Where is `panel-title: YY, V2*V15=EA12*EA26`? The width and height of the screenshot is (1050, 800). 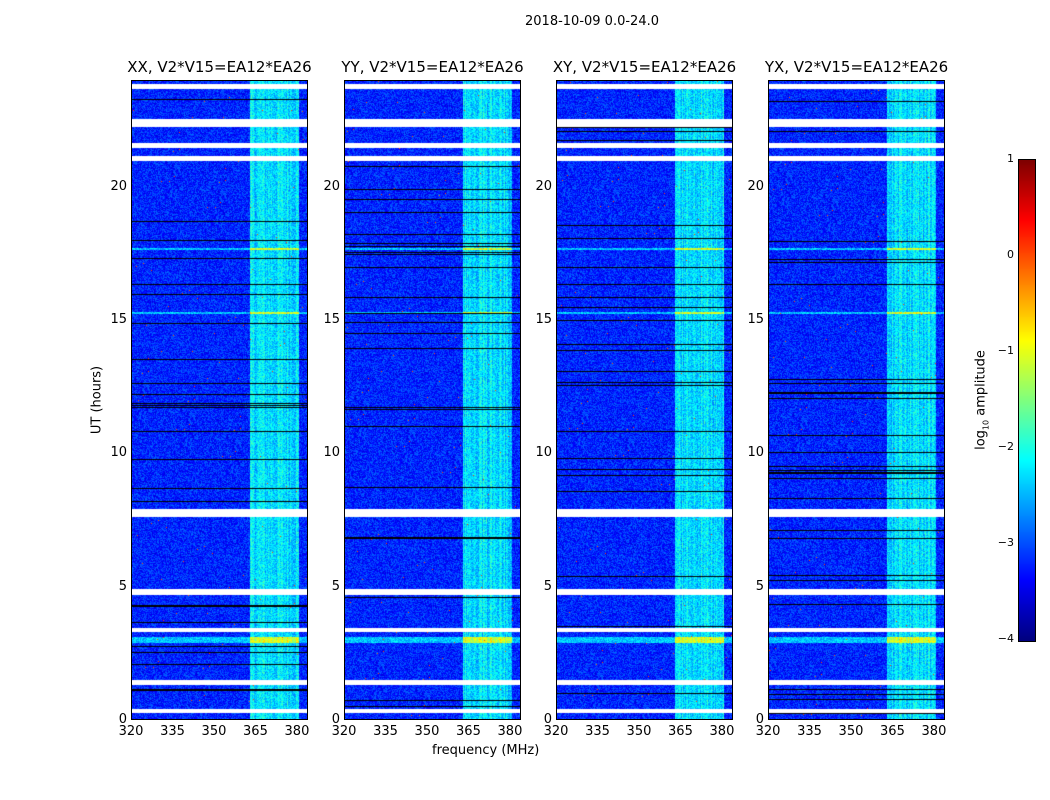 panel-title: YY, V2*V15=EA12*EA26 is located at coordinates (432, 67).